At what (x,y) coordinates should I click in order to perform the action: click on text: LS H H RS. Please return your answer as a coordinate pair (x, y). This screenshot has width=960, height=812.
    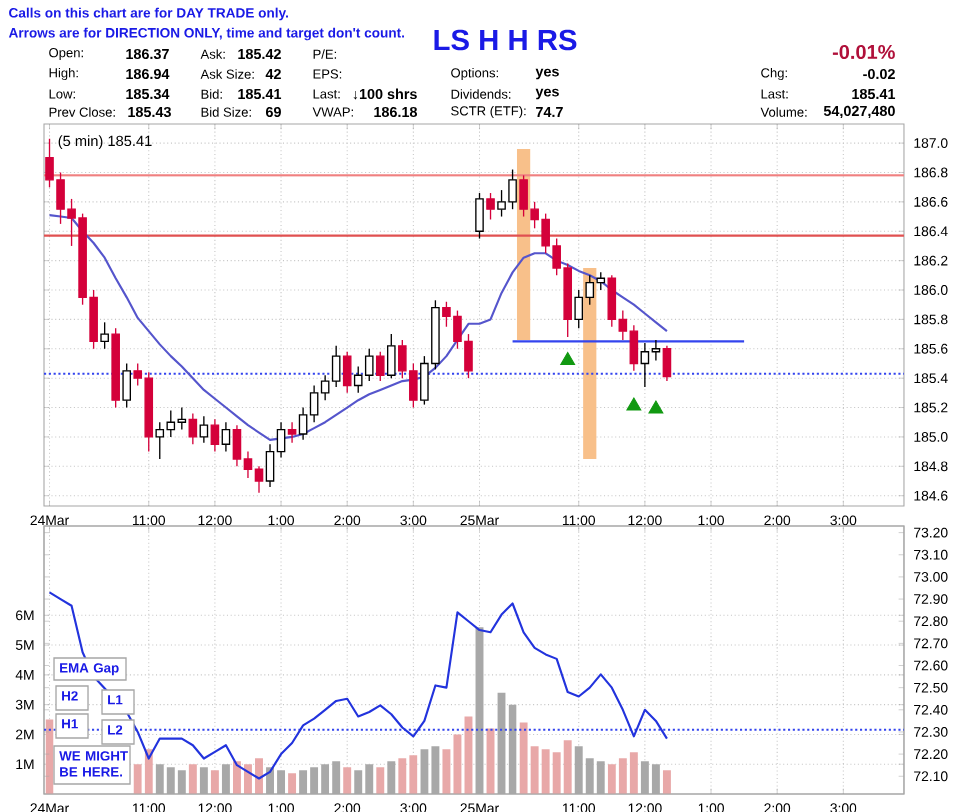
    Looking at the image, I should click on (505, 40).